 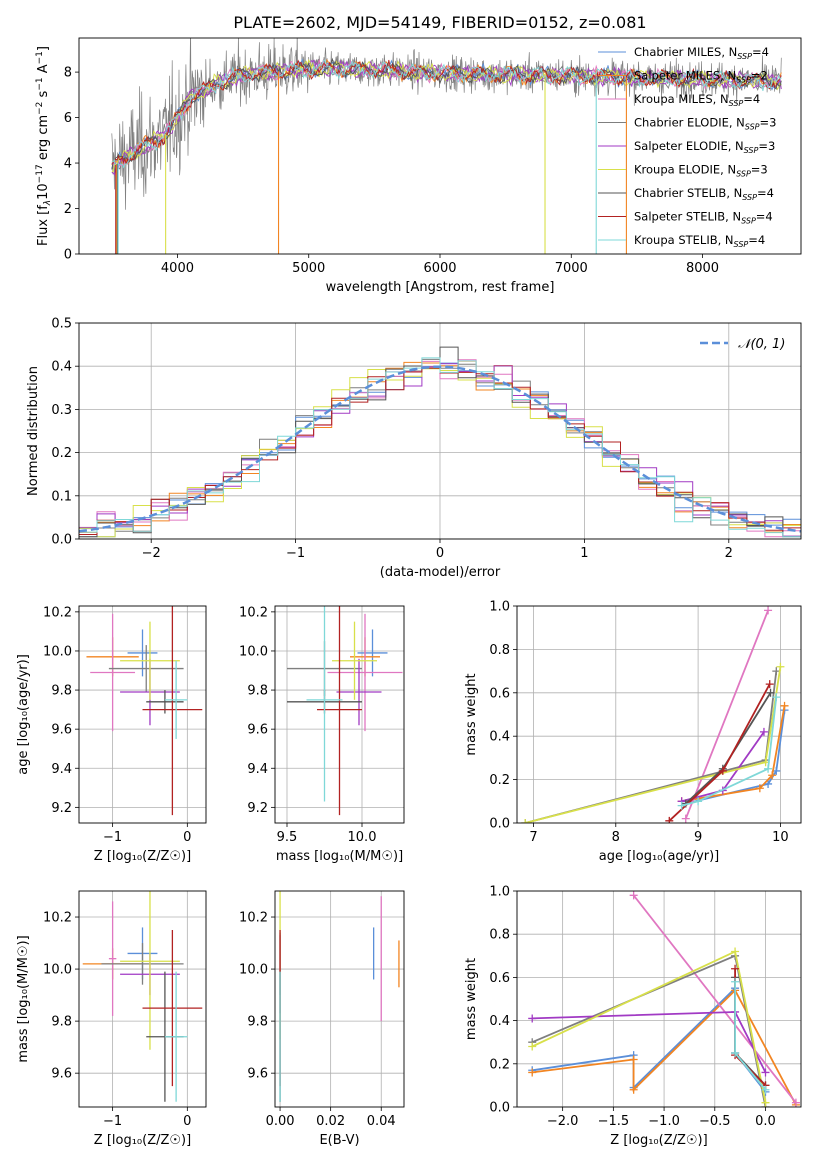 I want to click on panel-mass-vs-EBV: 0.00 0.02 0.04 9.6 9.8 10.0 10.2 E(B-V), so click(x=322, y=1019).